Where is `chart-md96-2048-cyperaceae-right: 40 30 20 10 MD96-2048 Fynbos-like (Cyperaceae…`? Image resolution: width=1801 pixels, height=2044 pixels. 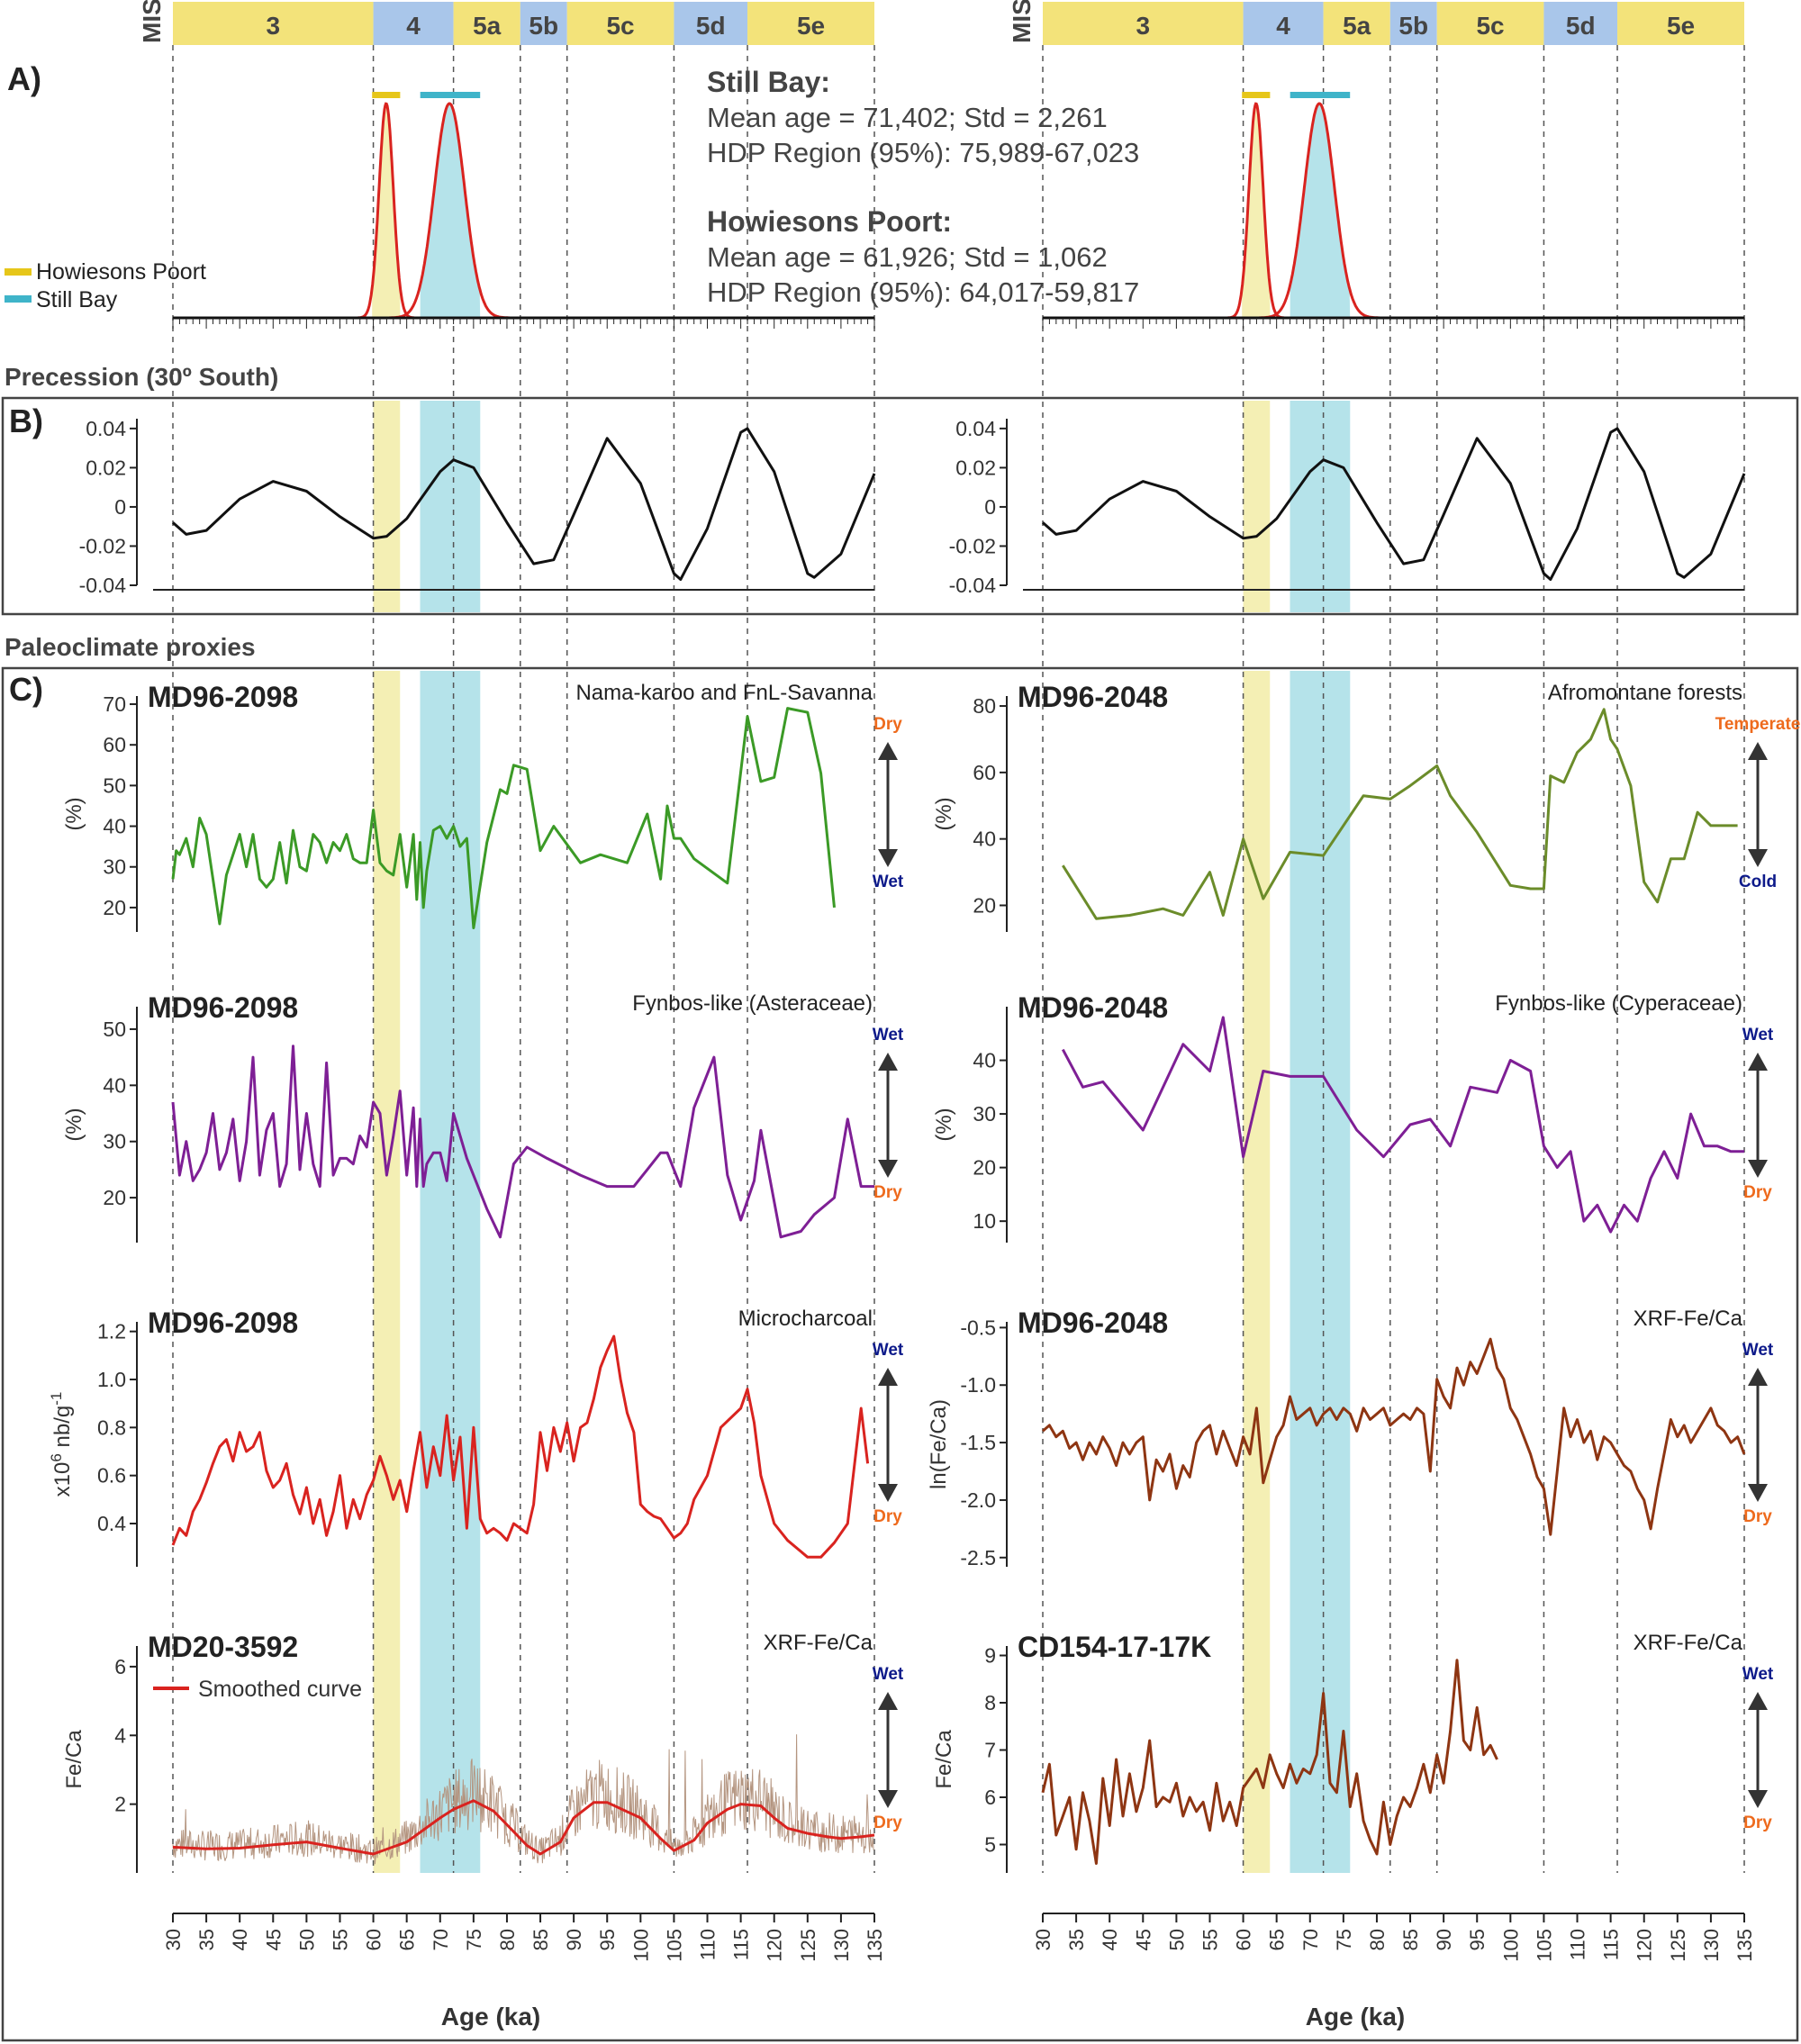
chart-md96-2048-cyperaceae-right: 40 30 20 10 MD96-2048 Fynbos-like (Cyperaceae… is located at coordinates (1353, 1117).